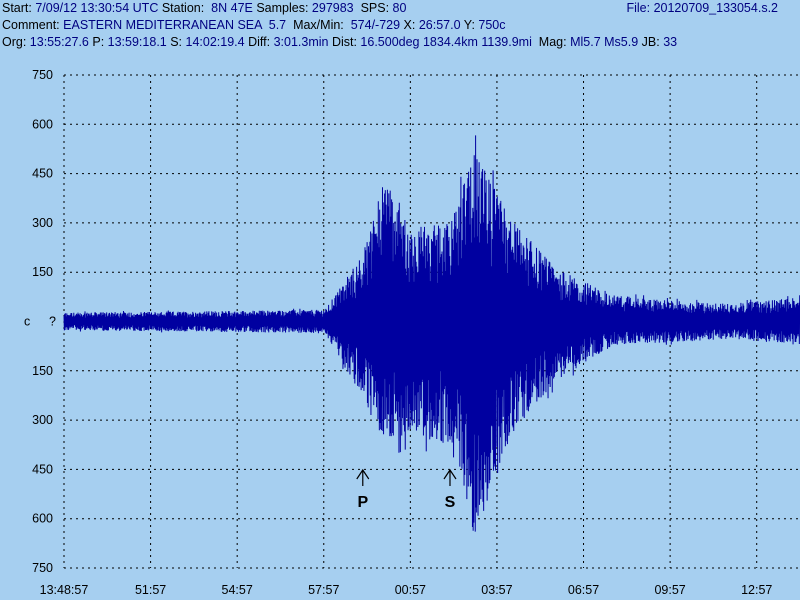 The width and height of the screenshot is (800, 600). What do you see at coordinates (583, 590) in the screenshot?
I see `x-tick-label-6: 06:57` at bounding box center [583, 590].